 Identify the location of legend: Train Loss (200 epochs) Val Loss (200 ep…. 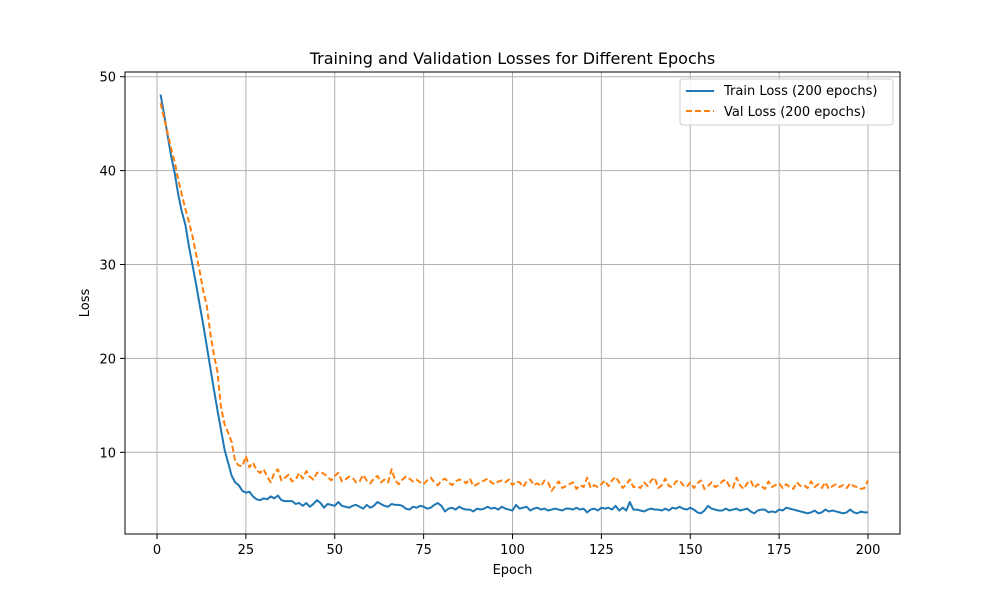
(786, 102).